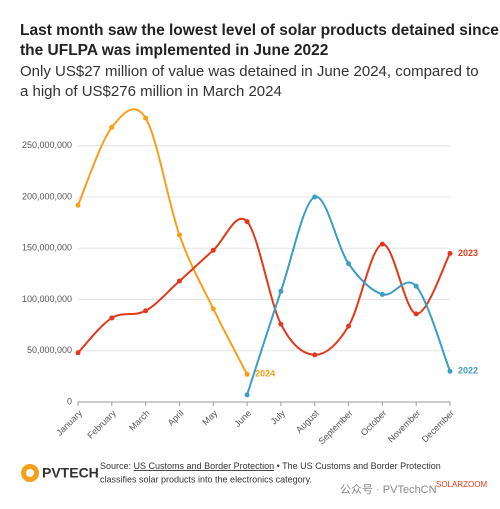 The image size is (500, 509). I want to click on y-tick-label: 250,000,000, so click(47, 145).